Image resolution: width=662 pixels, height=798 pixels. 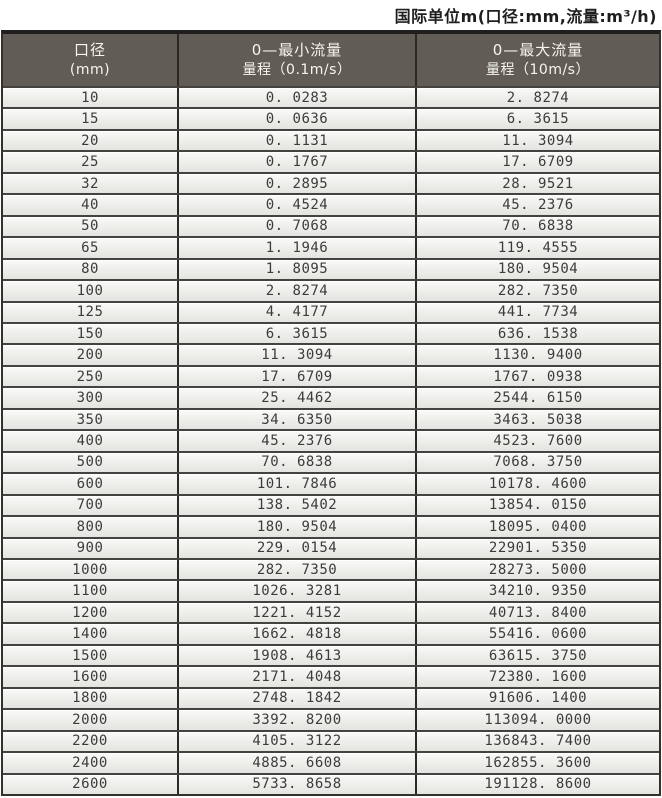 What do you see at coordinates (90, 634) in the screenshot?
I see `cell-diameter: 1400` at bounding box center [90, 634].